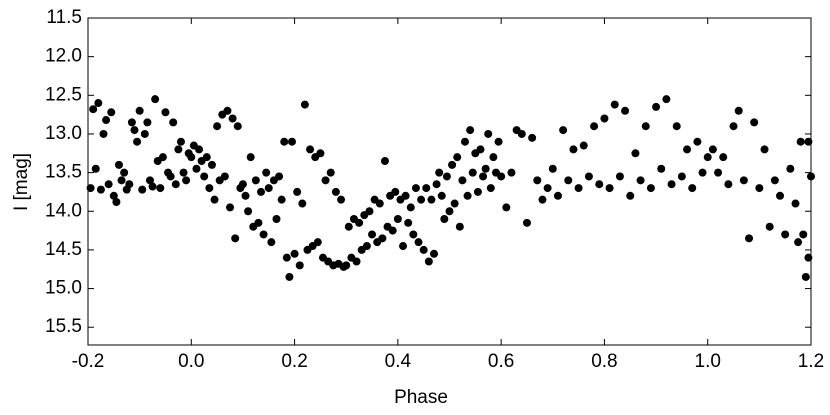  I want to click on x-tick-label: 0.2, so click(294, 361).